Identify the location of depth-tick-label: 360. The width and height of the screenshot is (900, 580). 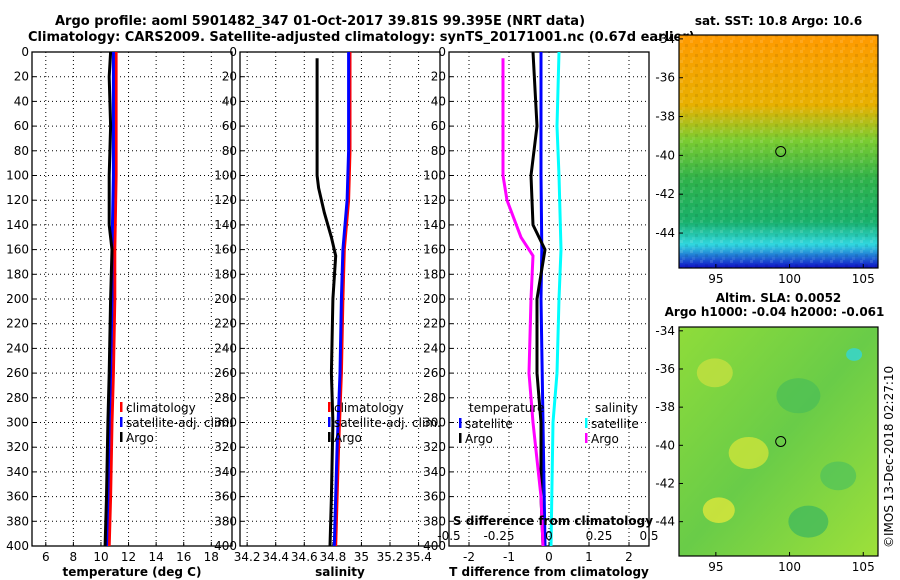
(225, 497).